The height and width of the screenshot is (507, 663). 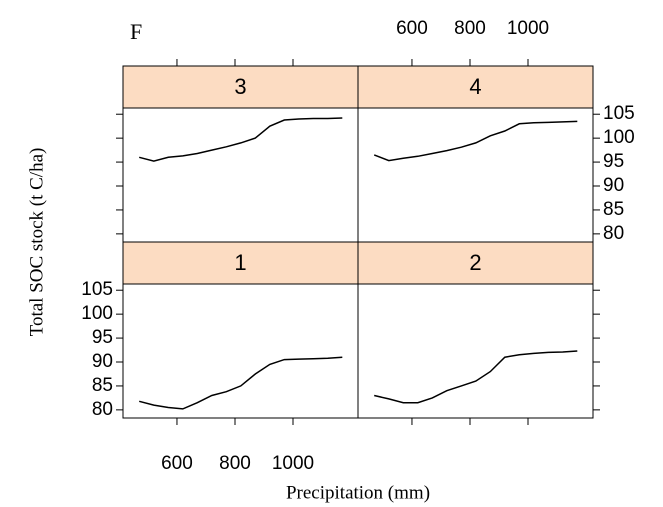 I want to click on strip-label: 4, so click(x=475, y=86).